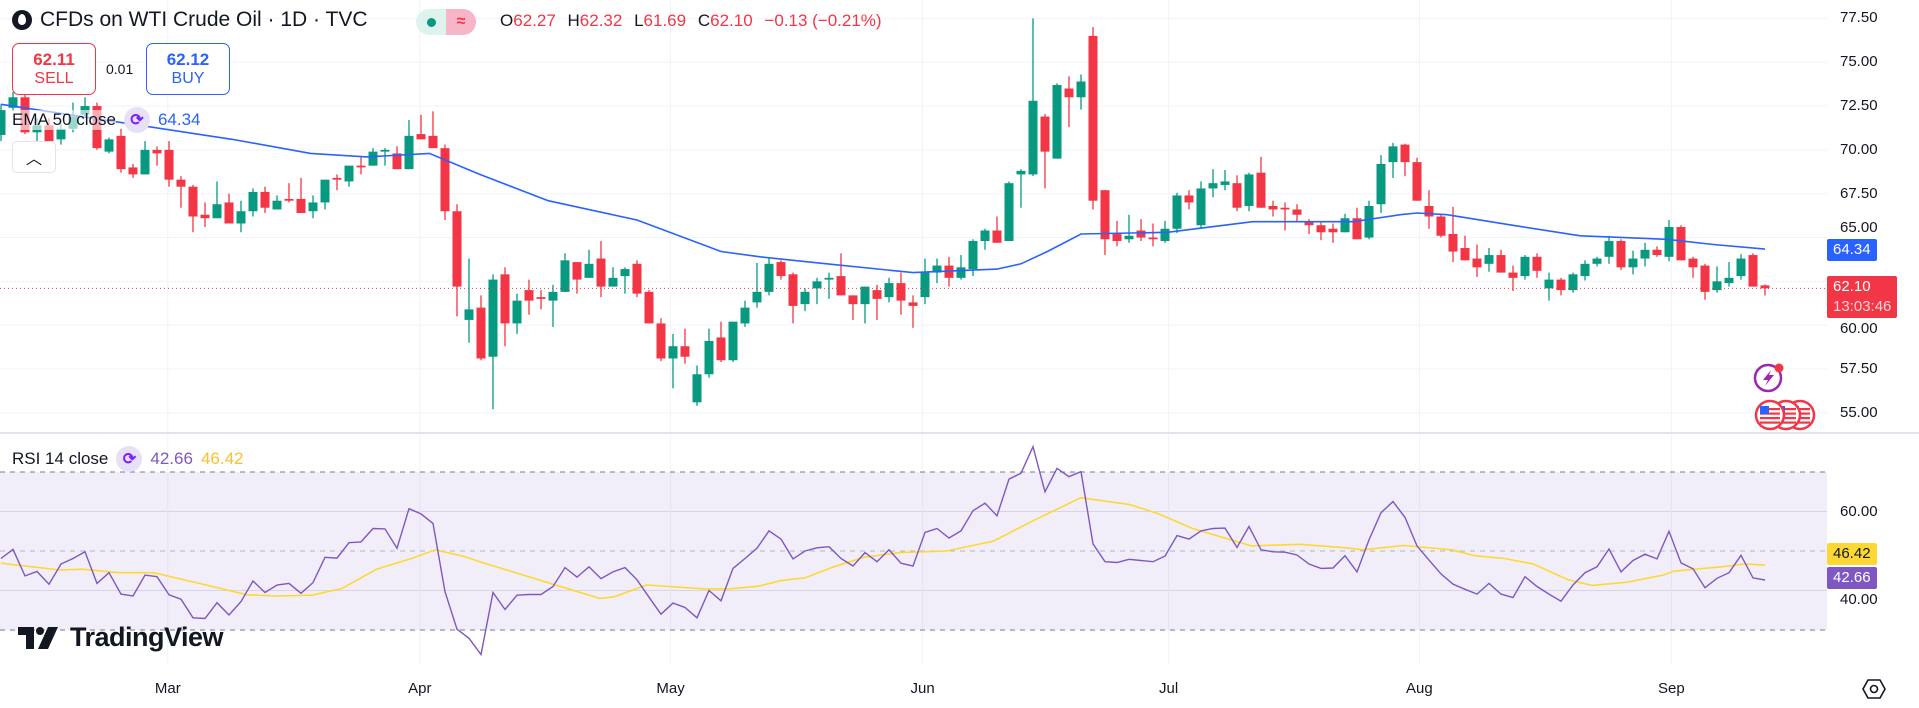 The image size is (1919, 708). What do you see at coordinates (1862, 306) in the screenshot?
I see `bar-countdown: 13:03:46` at bounding box center [1862, 306].